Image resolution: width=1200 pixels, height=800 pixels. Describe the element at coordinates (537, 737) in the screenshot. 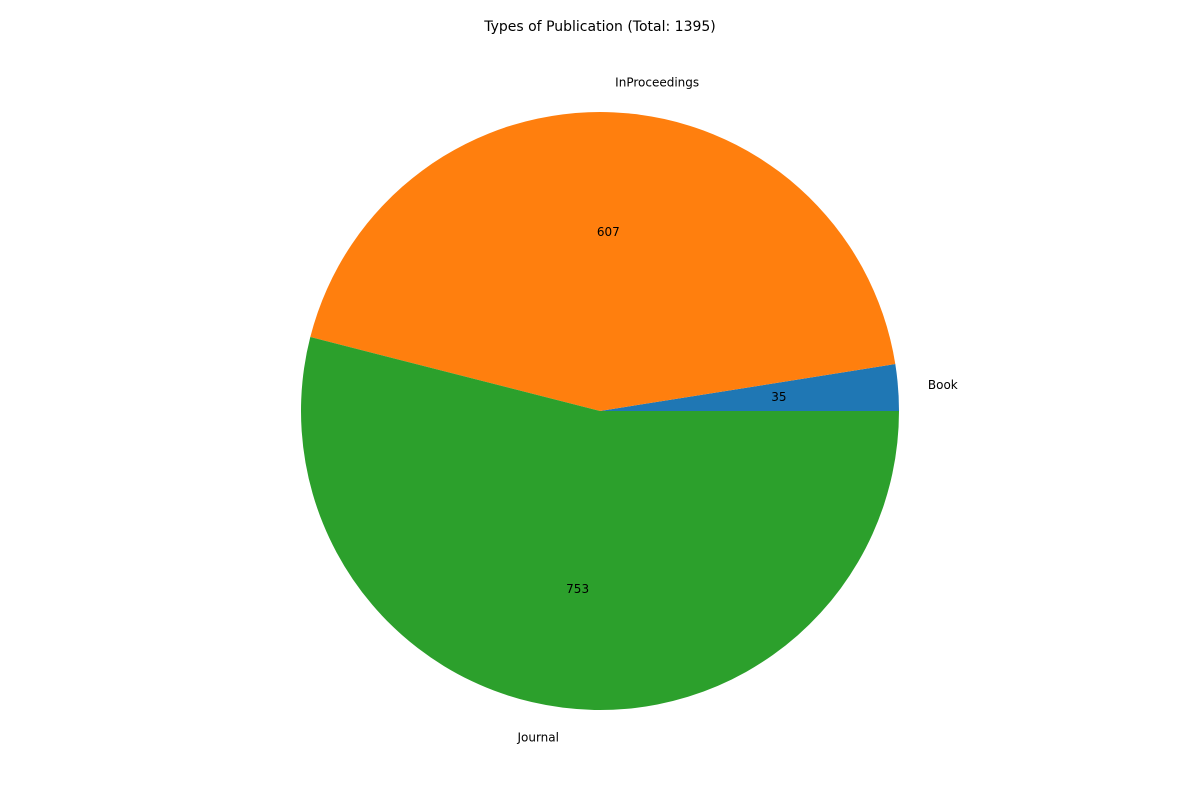

I see `pie-label-journal: Journal` at that location.